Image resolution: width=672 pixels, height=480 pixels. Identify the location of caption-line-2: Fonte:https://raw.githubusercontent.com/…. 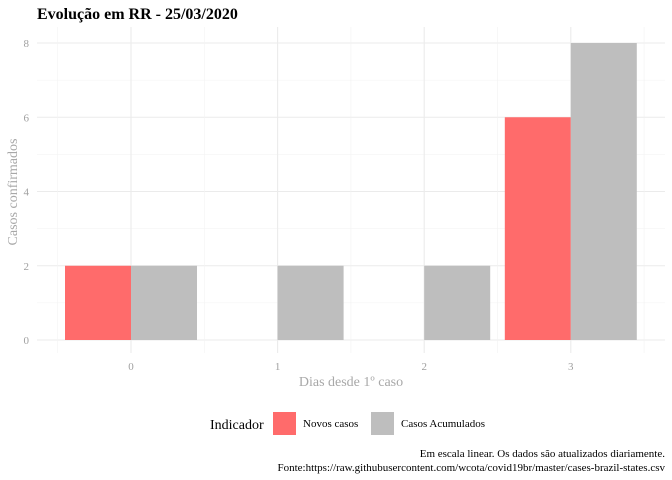
(471, 468).